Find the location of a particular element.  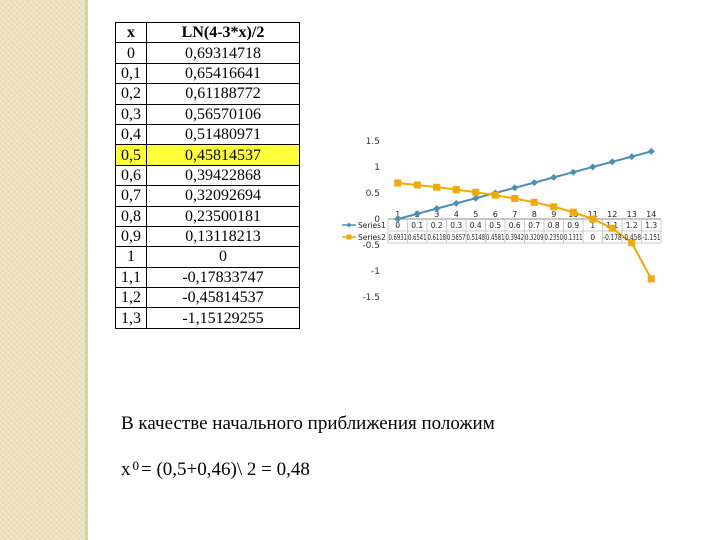

cell-x: 1,3 is located at coordinates (131, 318).